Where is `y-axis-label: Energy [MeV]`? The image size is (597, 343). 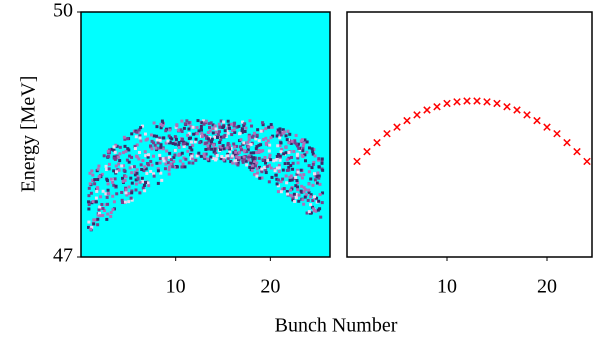 y-axis-label: Energy [MeV] is located at coordinates (29, 134).